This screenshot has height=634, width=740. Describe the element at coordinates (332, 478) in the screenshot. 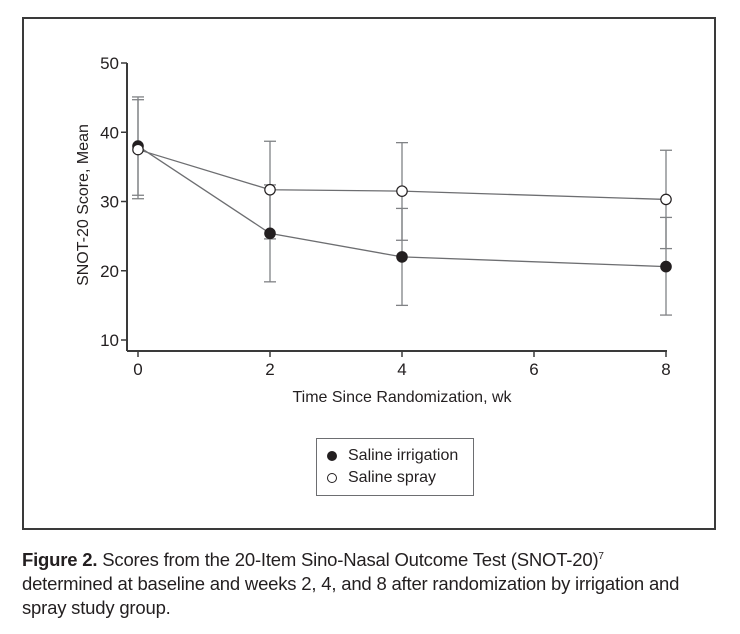

I see `open-circle-icon` at that location.